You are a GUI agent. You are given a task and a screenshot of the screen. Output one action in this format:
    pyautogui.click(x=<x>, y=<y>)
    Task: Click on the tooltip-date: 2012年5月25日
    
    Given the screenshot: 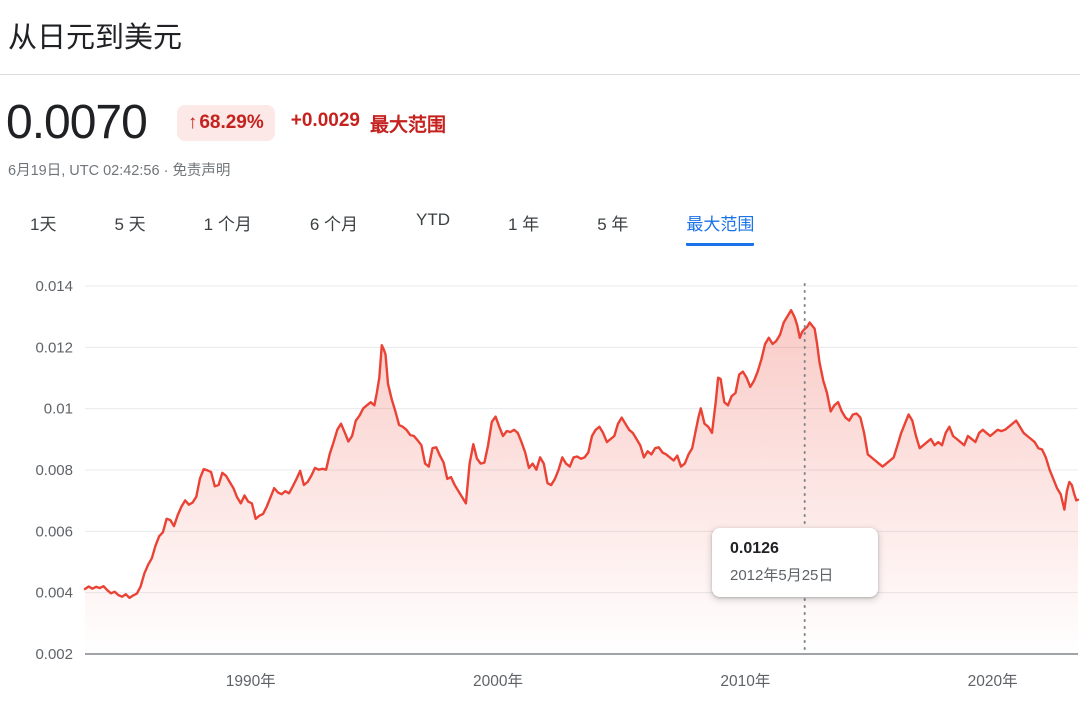 What is the action you would take?
    pyautogui.click(x=782, y=575)
    